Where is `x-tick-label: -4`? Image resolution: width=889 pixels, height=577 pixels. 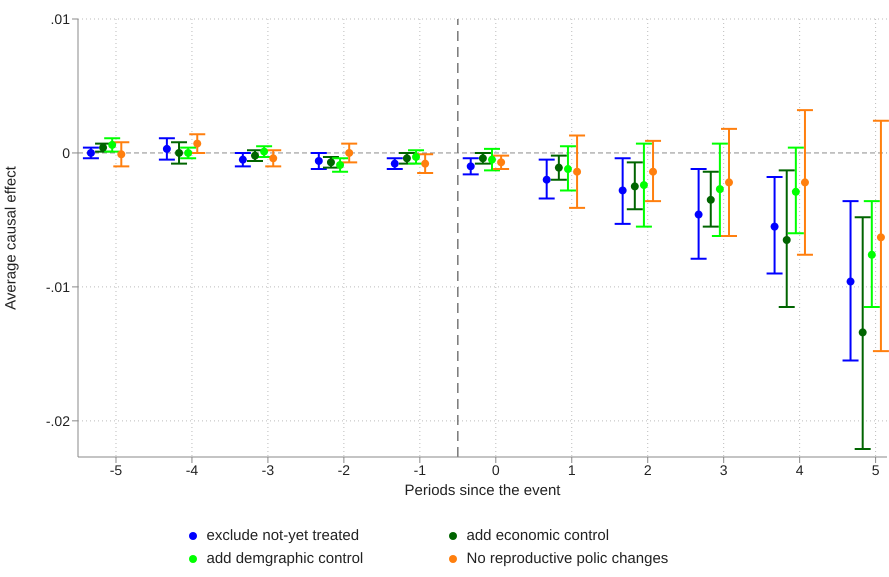
x-tick-label: -4 is located at coordinates (192, 470).